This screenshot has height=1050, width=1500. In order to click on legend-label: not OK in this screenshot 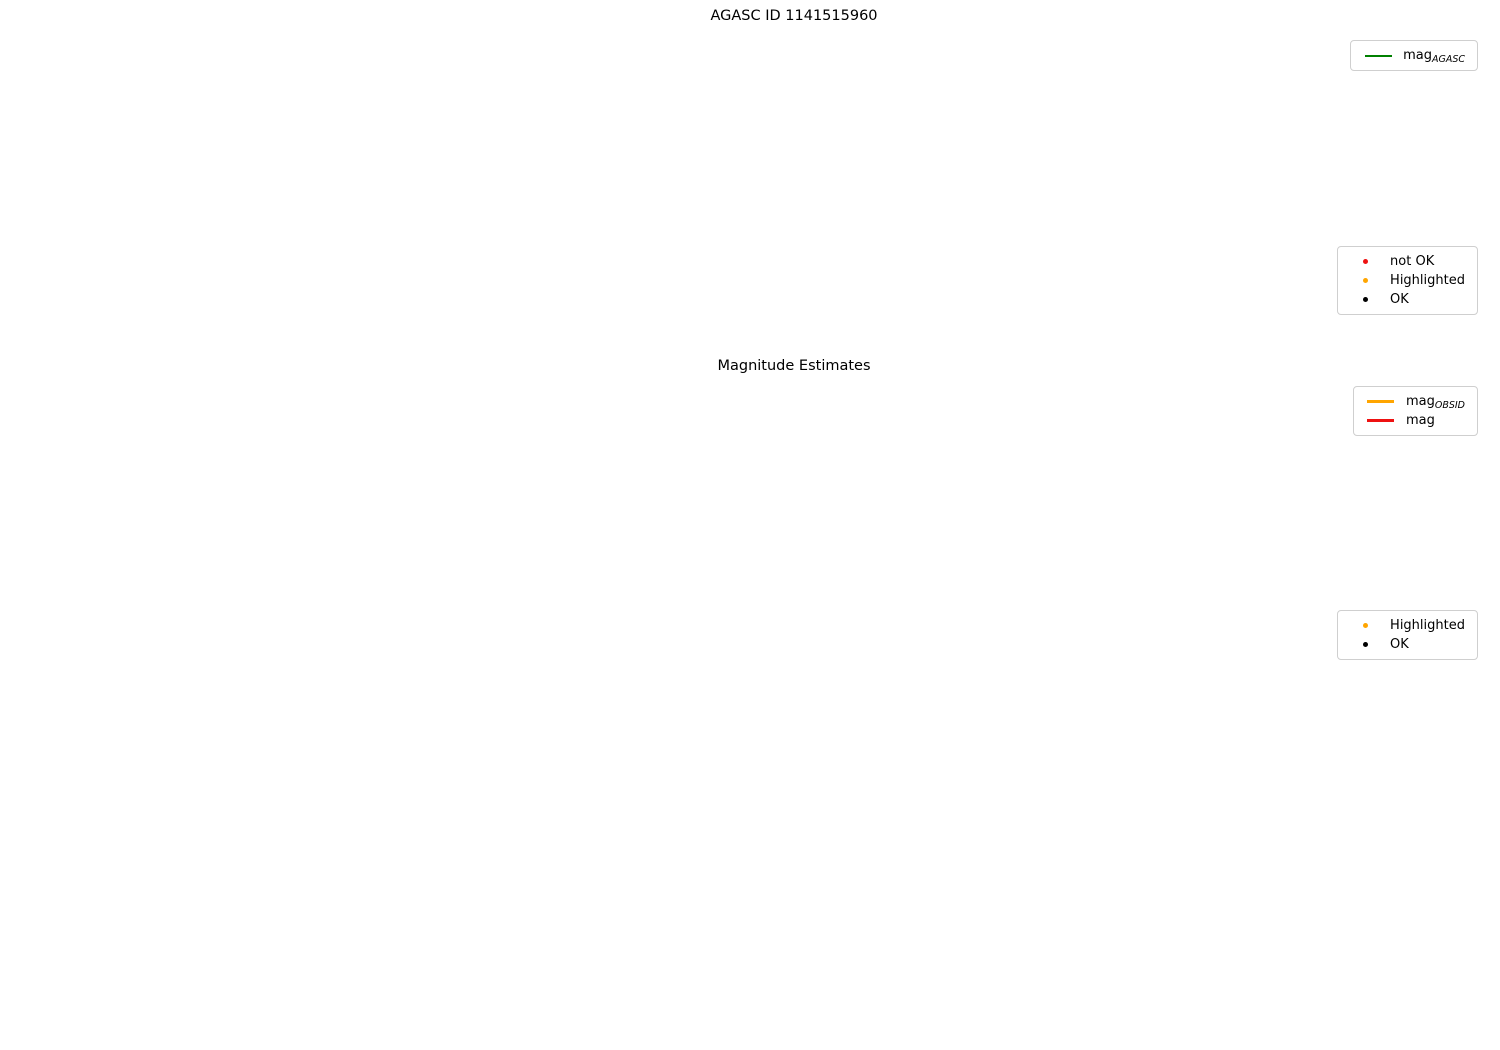, I will do `click(1412, 261)`.